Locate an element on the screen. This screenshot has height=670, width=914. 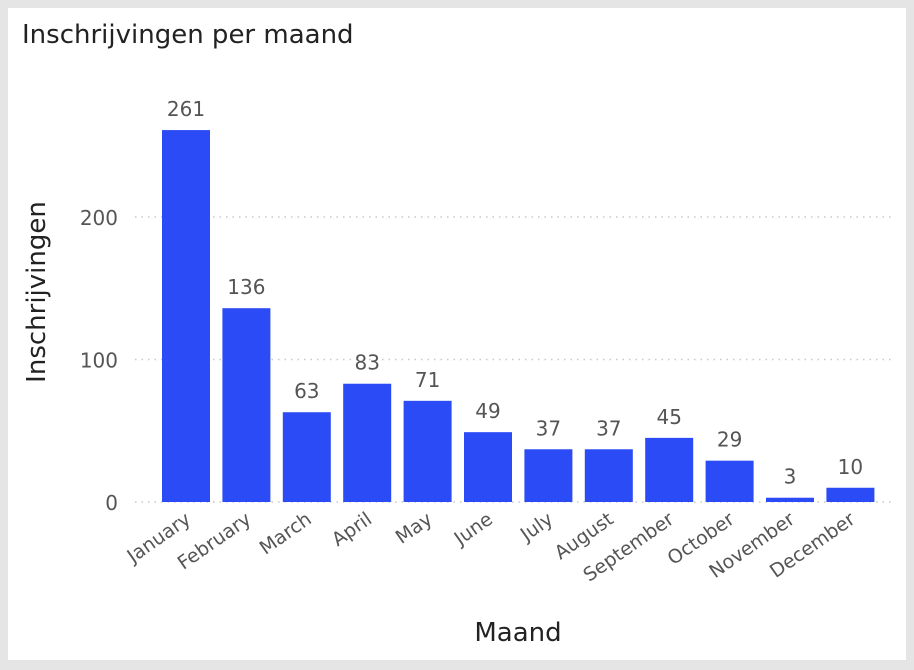
y-tick-label: 0 is located at coordinates (111, 503).